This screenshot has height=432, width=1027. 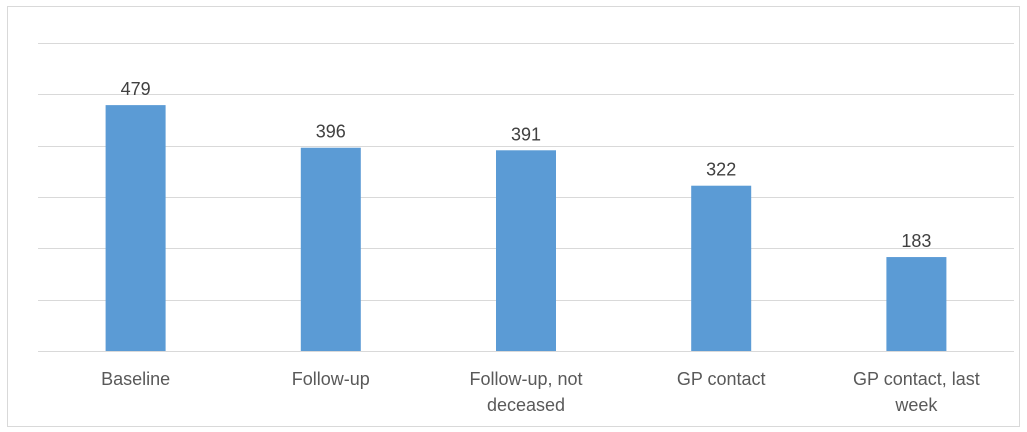 What do you see at coordinates (525, 379) in the screenshot?
I see `category-label: Follow-up, not` at bounding box center [525, 379].